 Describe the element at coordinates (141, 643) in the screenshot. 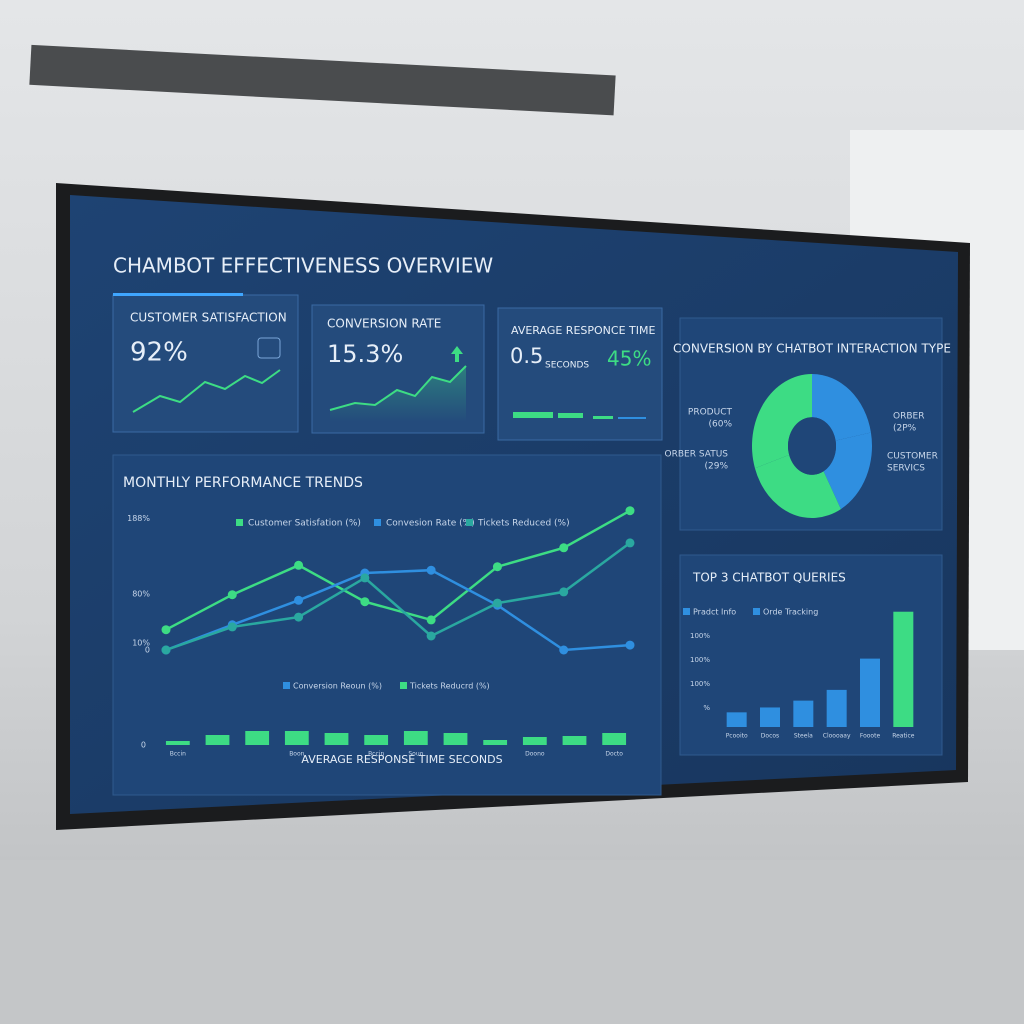

I see `y-tick-label: 10%` at that location.